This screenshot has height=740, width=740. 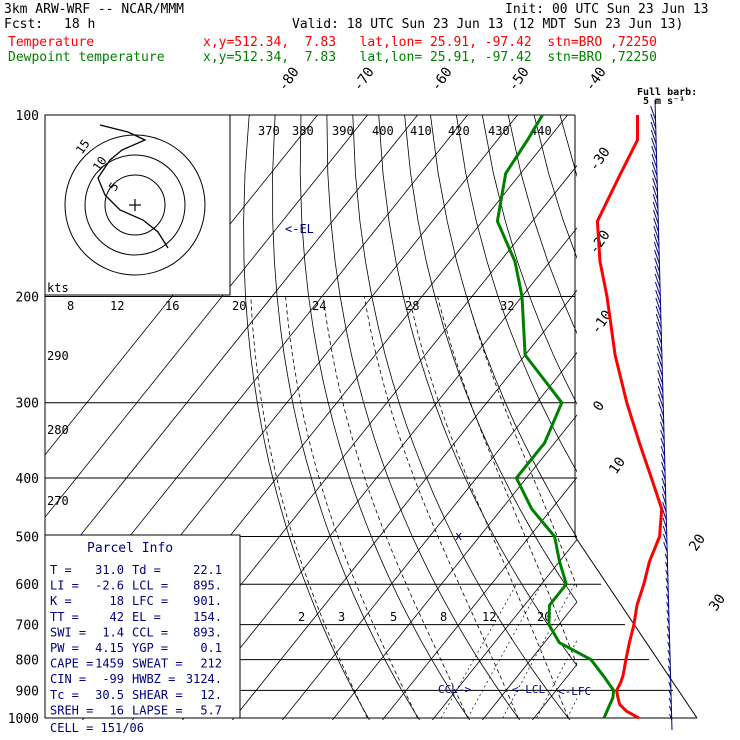 What do you see at coordinates (596, 79) in the screenshot?
I see `isotherm-label--40: -40` at bounding box center [596, 79].